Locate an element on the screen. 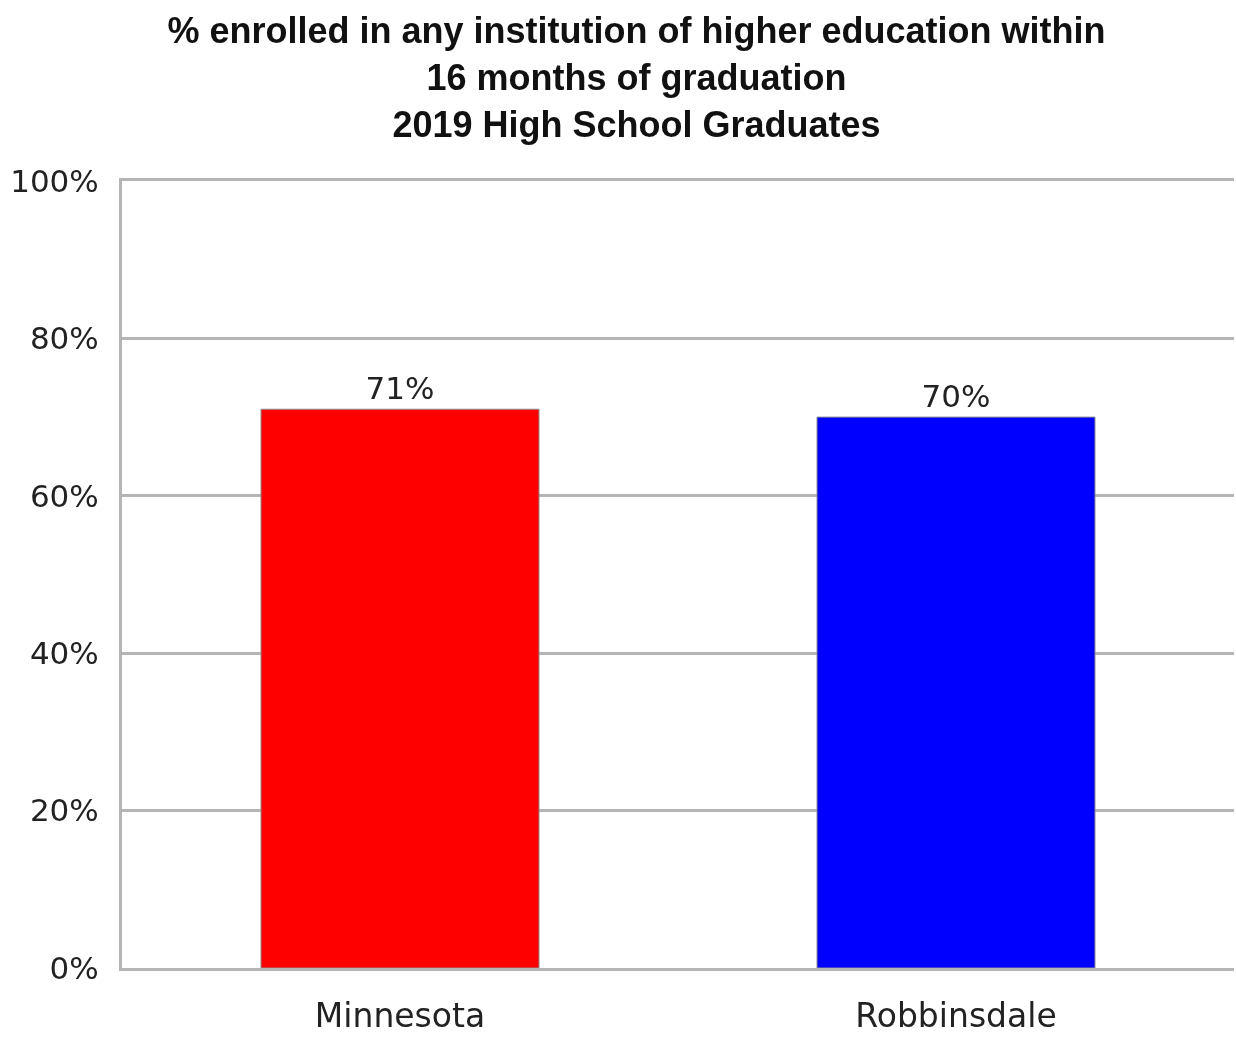  y-tick-label: 60% is located at coordinates (64, 495).